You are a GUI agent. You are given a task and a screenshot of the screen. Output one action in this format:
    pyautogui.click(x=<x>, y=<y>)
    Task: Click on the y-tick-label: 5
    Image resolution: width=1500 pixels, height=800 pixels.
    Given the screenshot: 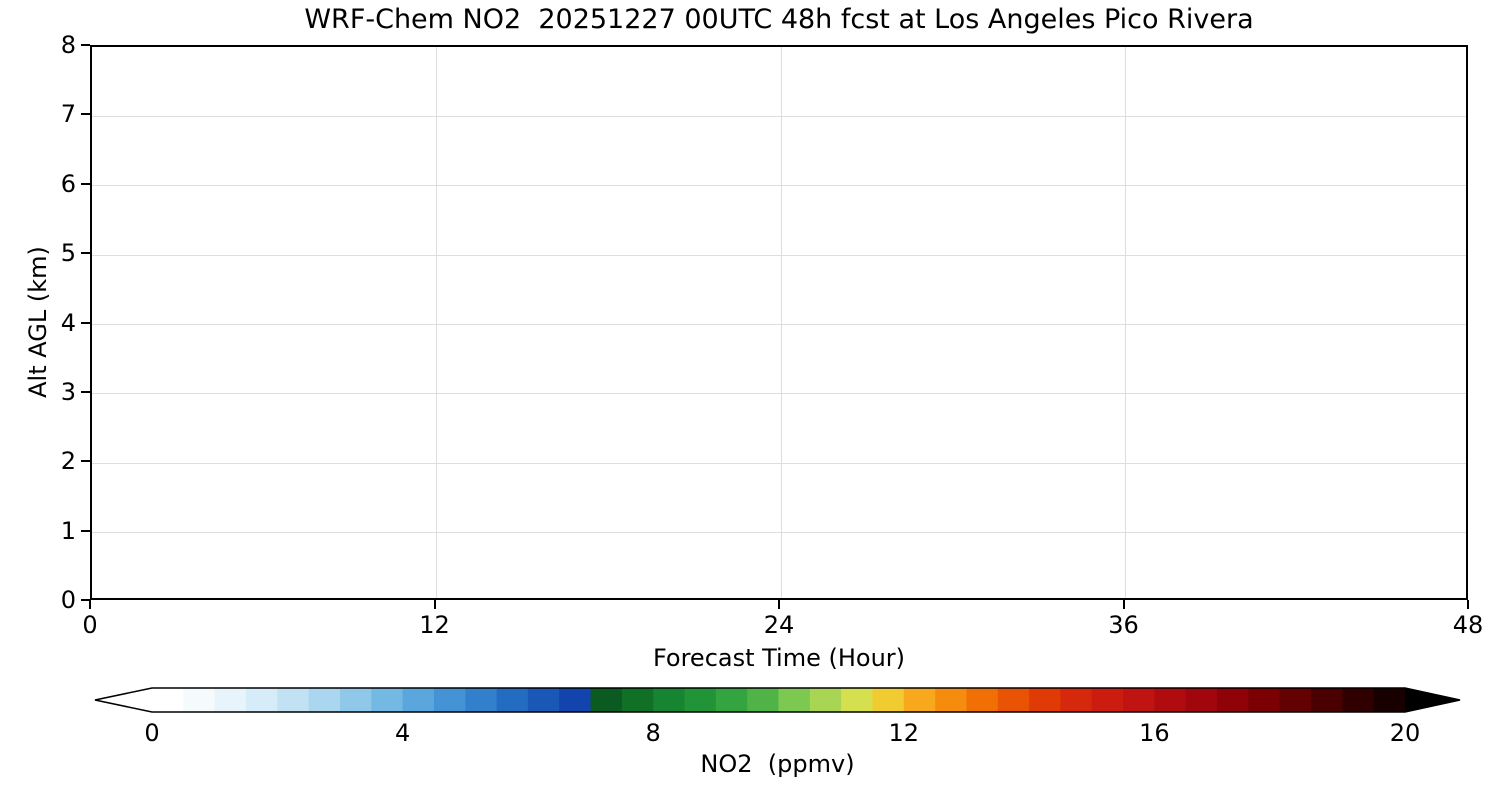 What is the action you would take?
    pyautogui.click(x=68, y=253)
    